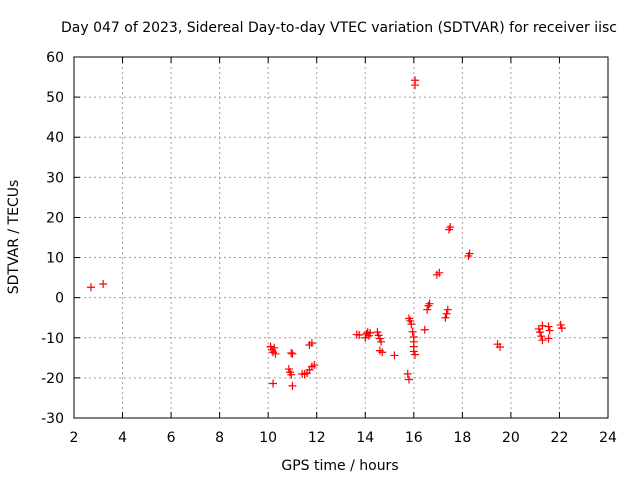  I want to click on x-tick-label: 12, so click(317, 438).